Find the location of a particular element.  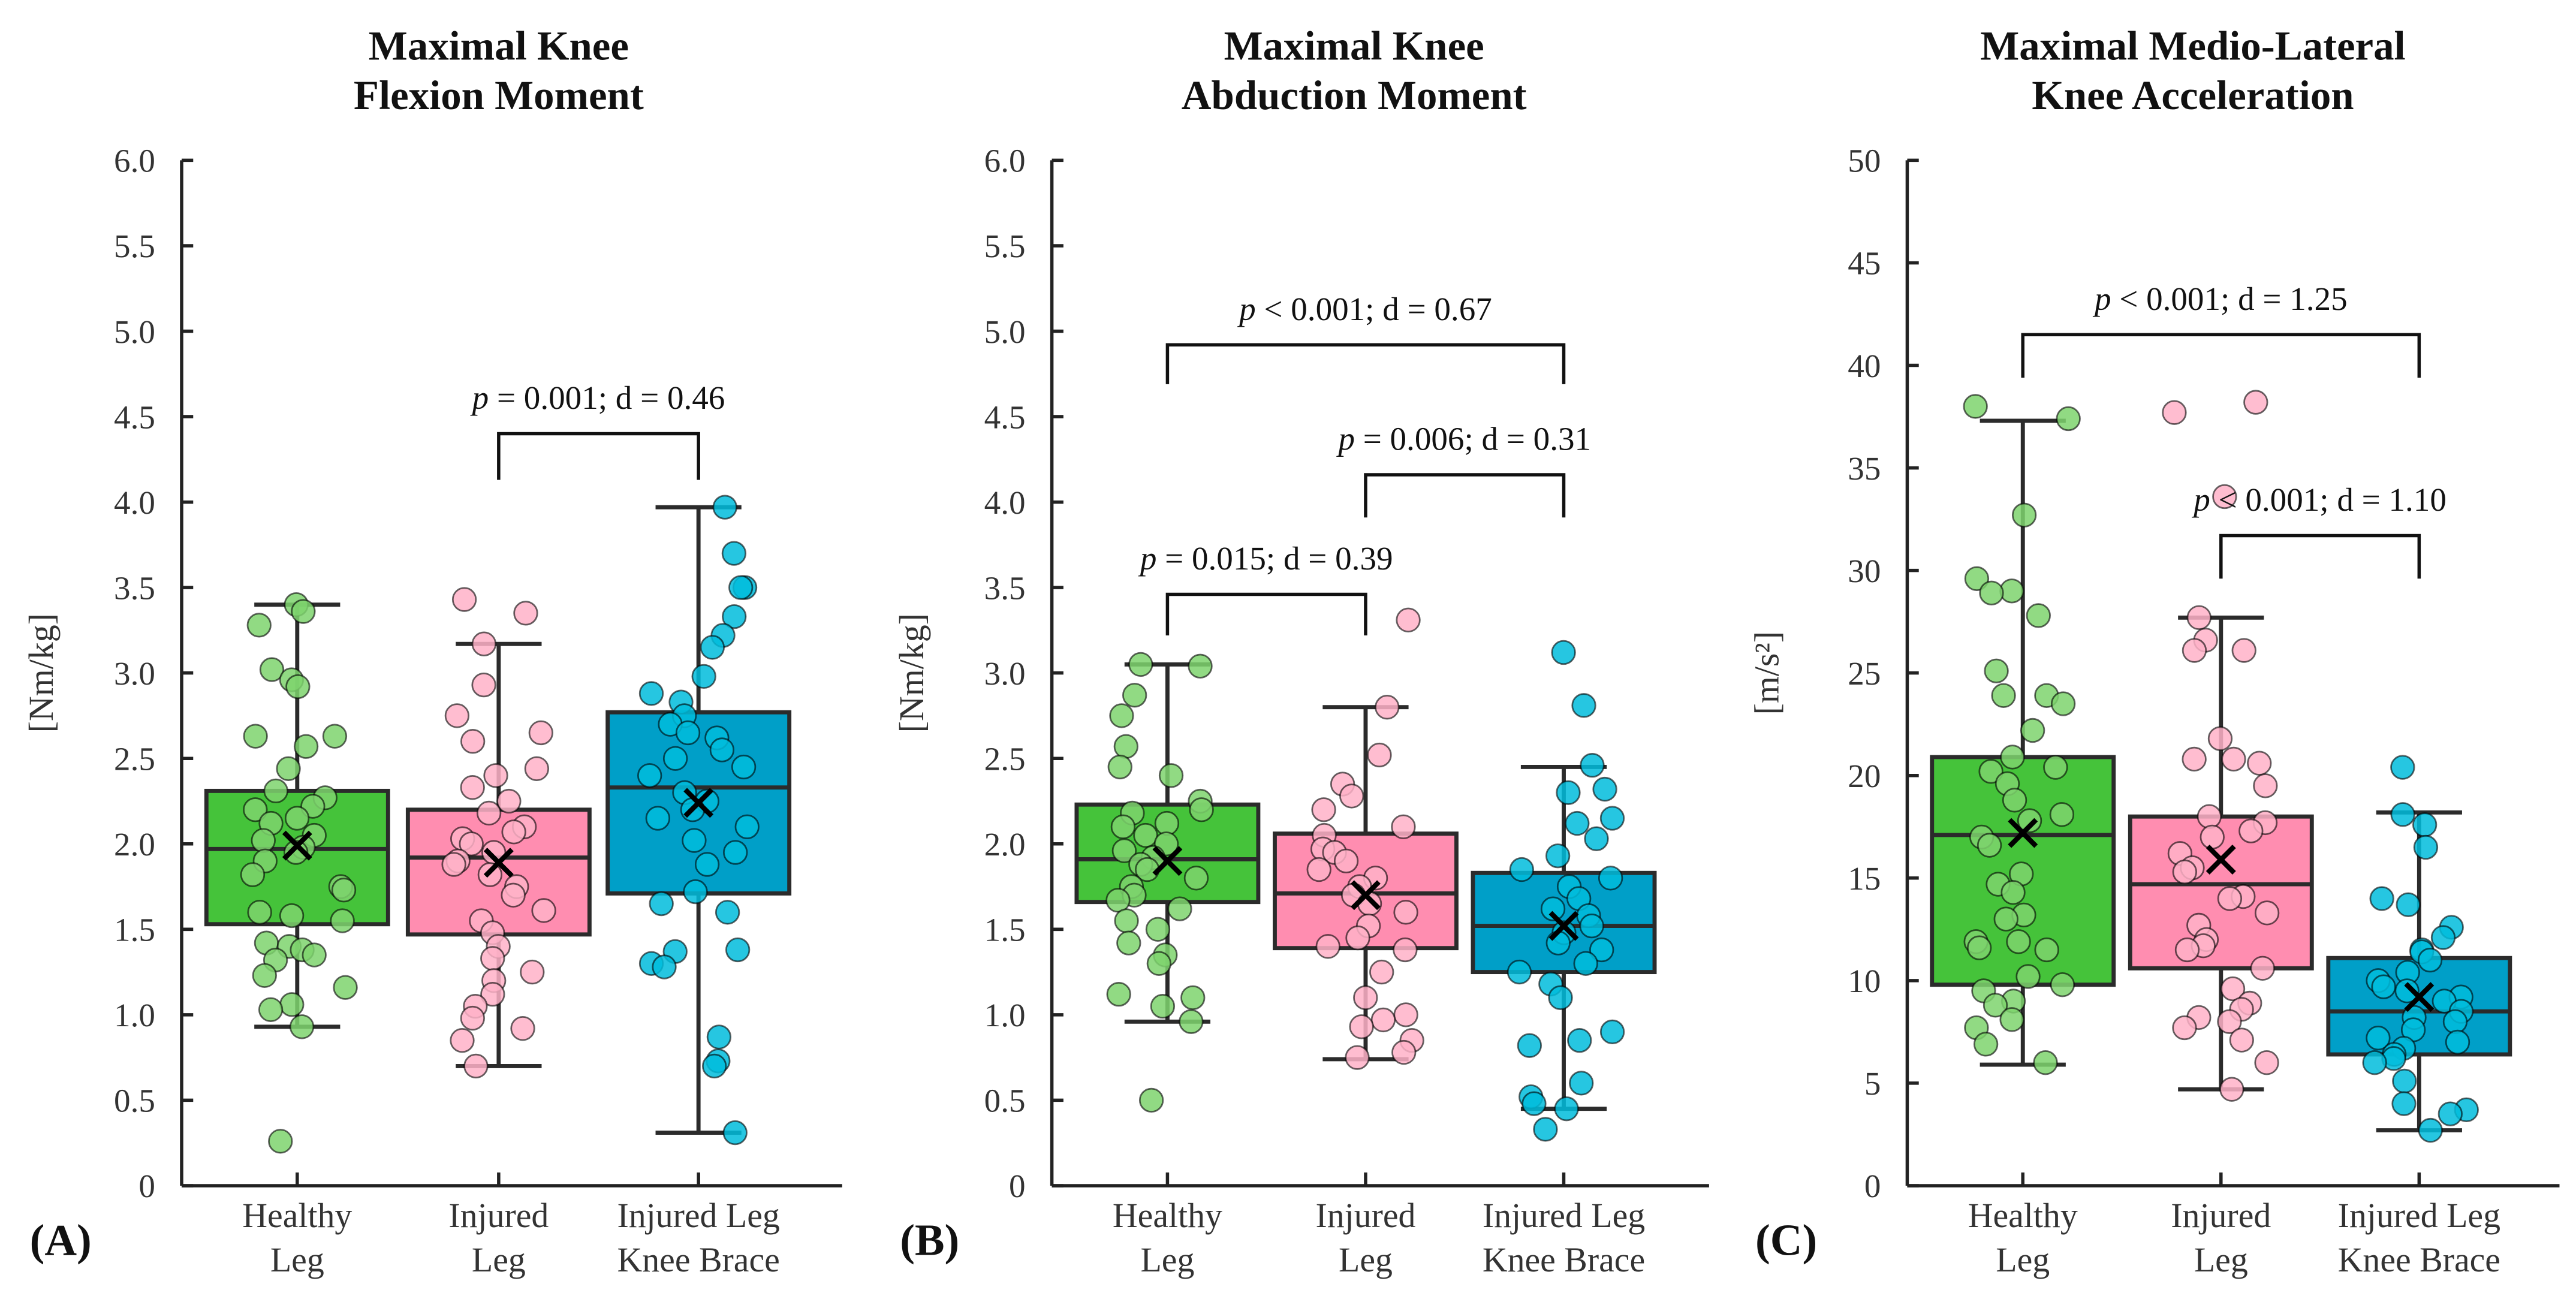

y-tick-label: 25 is located at coordinates (1865, 673).